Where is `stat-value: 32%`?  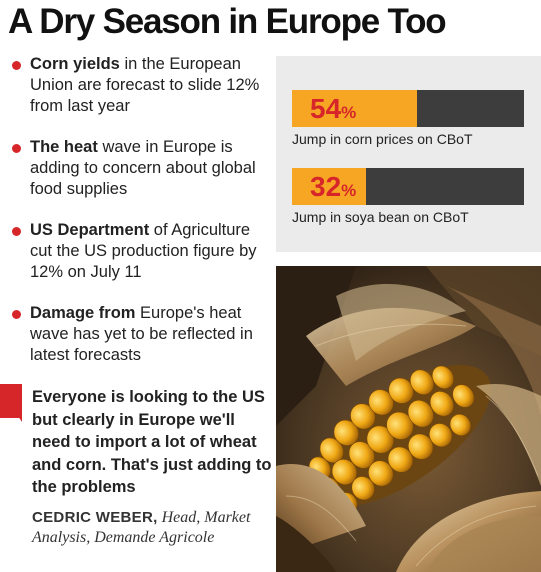
stat-value: 32% is located at coordinates (333, 189).